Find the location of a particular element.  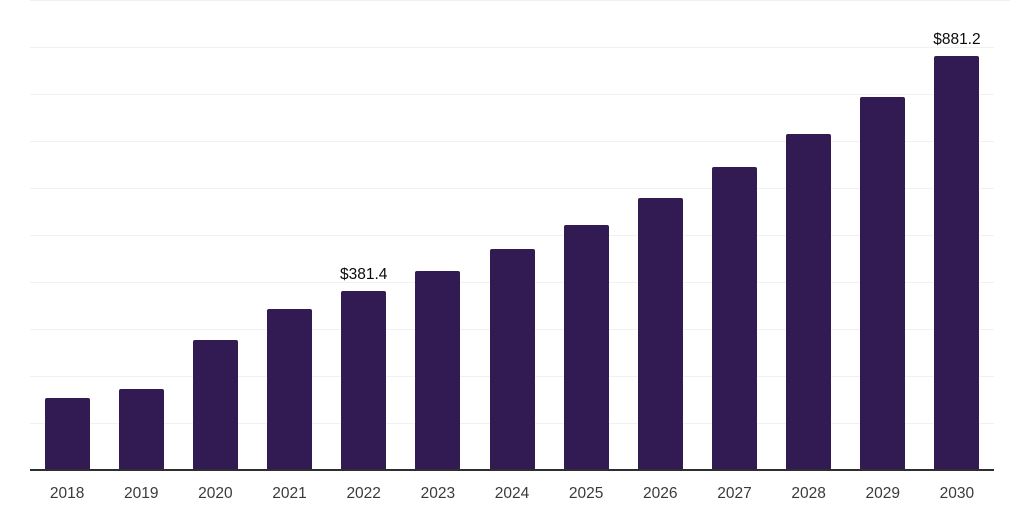

x-axis-label-2018: 2018 is located at coordinates (67, 493).